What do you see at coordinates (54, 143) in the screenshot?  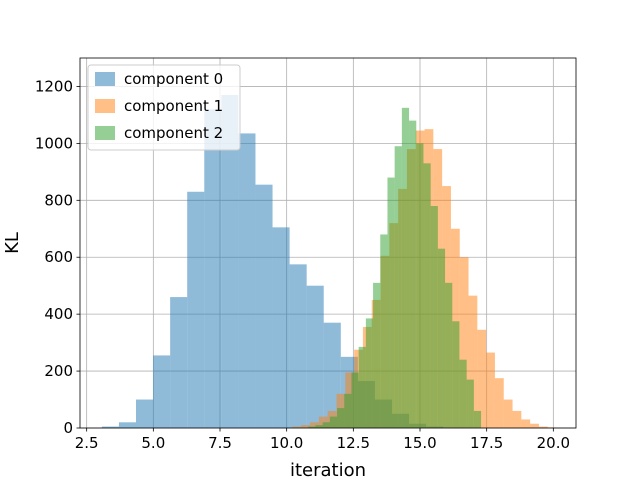 I see `y-tick-label: 1000` at bounding box center [54, 143].